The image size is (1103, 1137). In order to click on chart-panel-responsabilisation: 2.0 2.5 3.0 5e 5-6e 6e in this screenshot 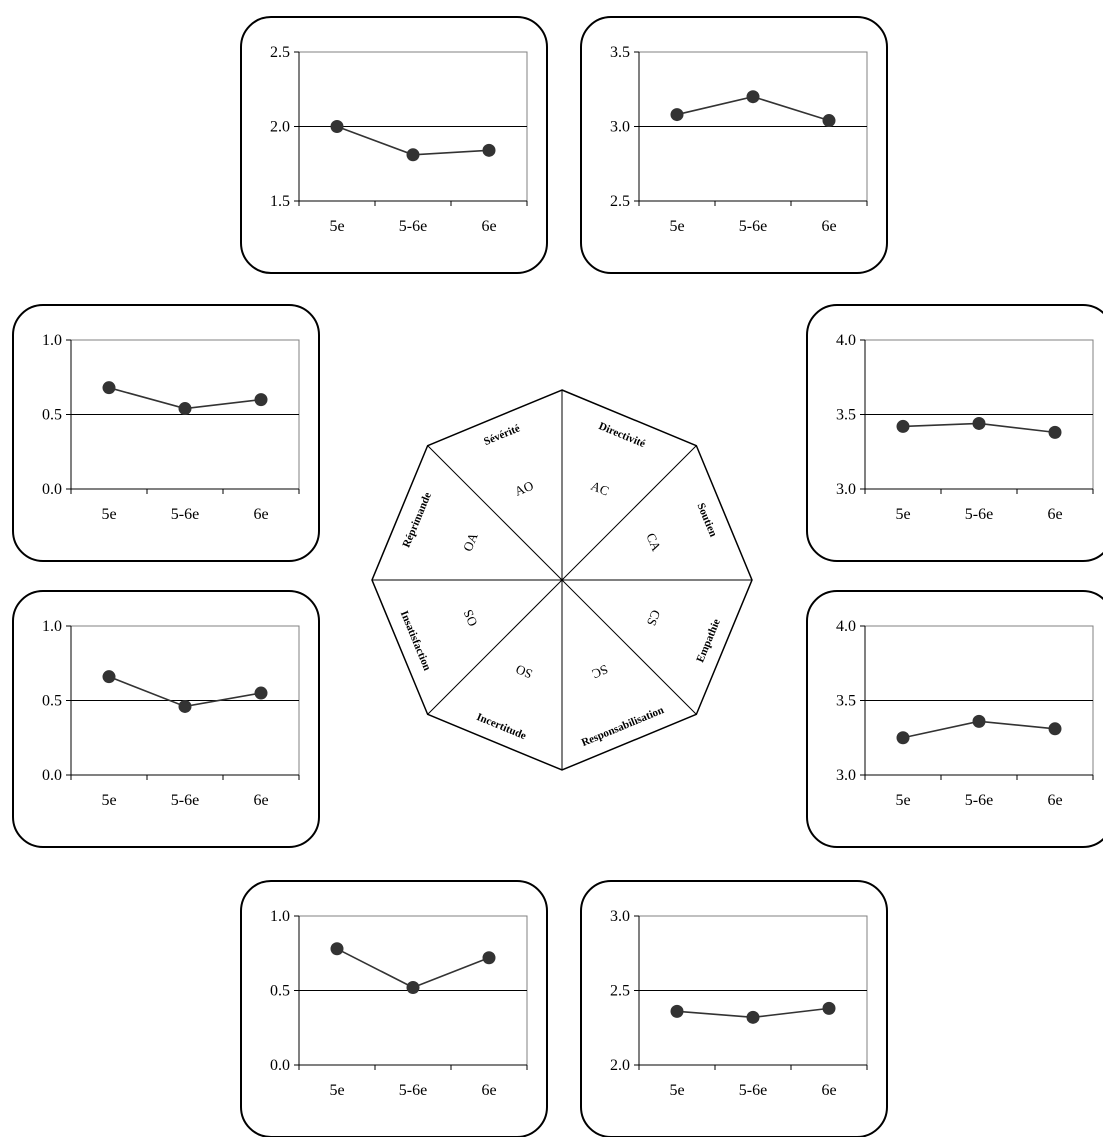, I will do `click(734, 1008)`.